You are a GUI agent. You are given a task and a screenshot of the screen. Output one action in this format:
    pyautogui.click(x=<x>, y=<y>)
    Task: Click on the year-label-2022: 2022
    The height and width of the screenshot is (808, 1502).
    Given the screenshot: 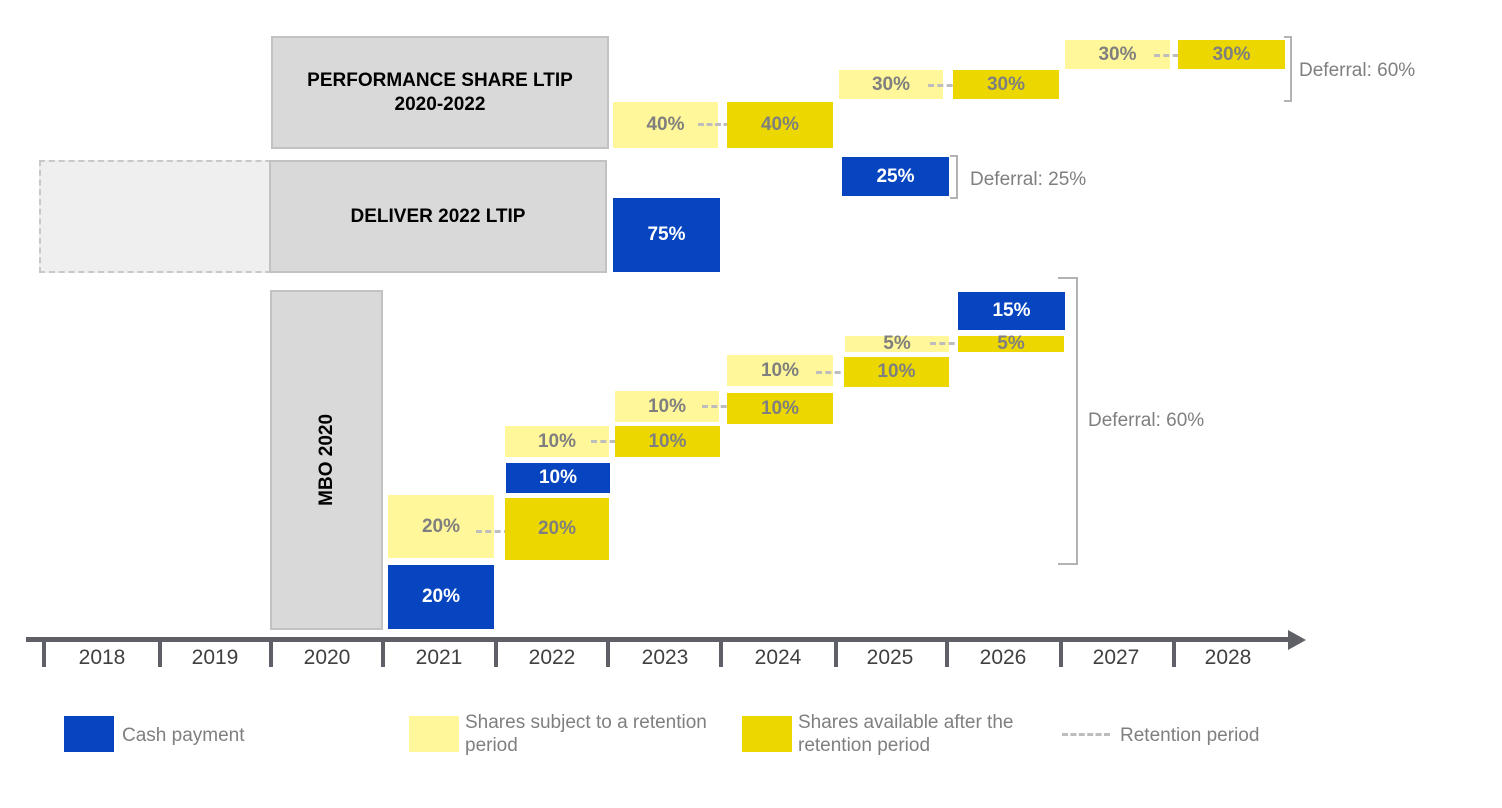 What is the action you would take?
    pyautogui.click(x=552, y=657)
    